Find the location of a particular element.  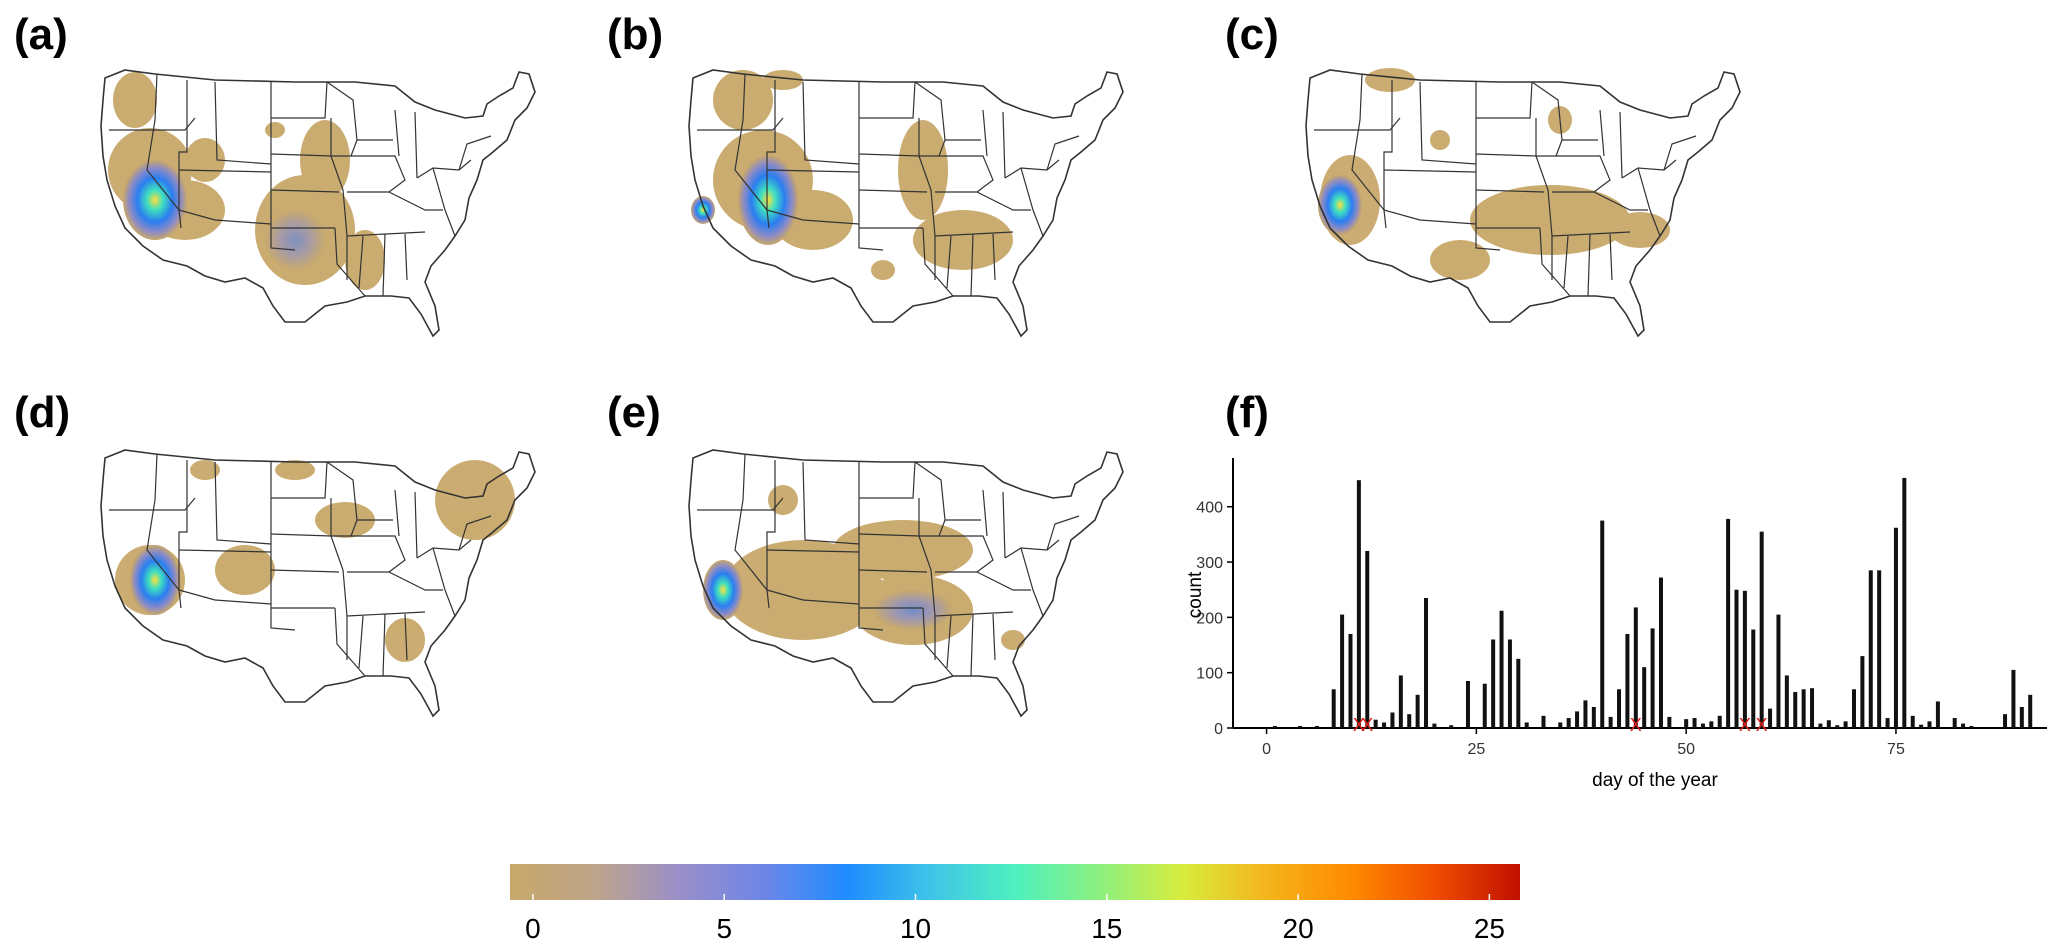

moderate-region-a is located at coordinates (295, 240).